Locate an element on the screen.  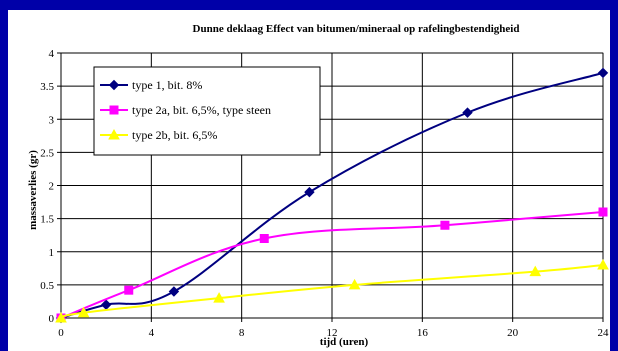
y-tick-label: 1 is located at coordinates (52, 253).